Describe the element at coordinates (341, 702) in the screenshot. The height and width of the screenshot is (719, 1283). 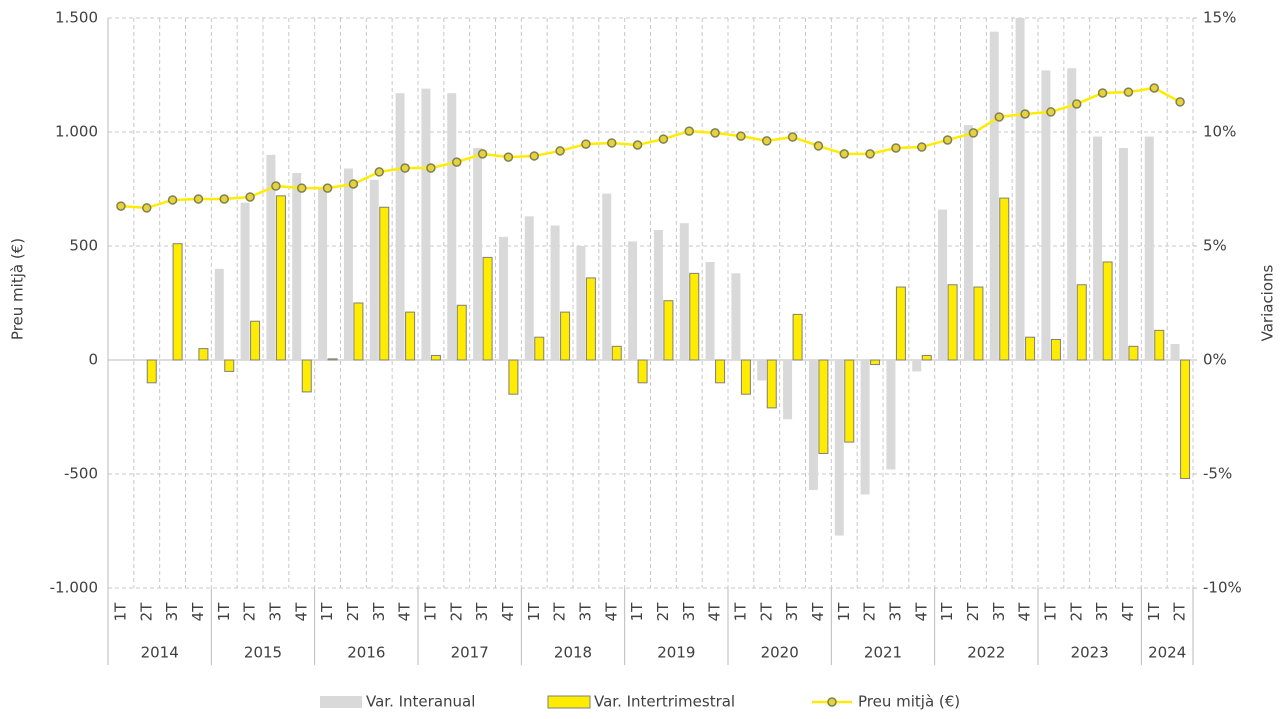
I see `legend-swatch` at that location.